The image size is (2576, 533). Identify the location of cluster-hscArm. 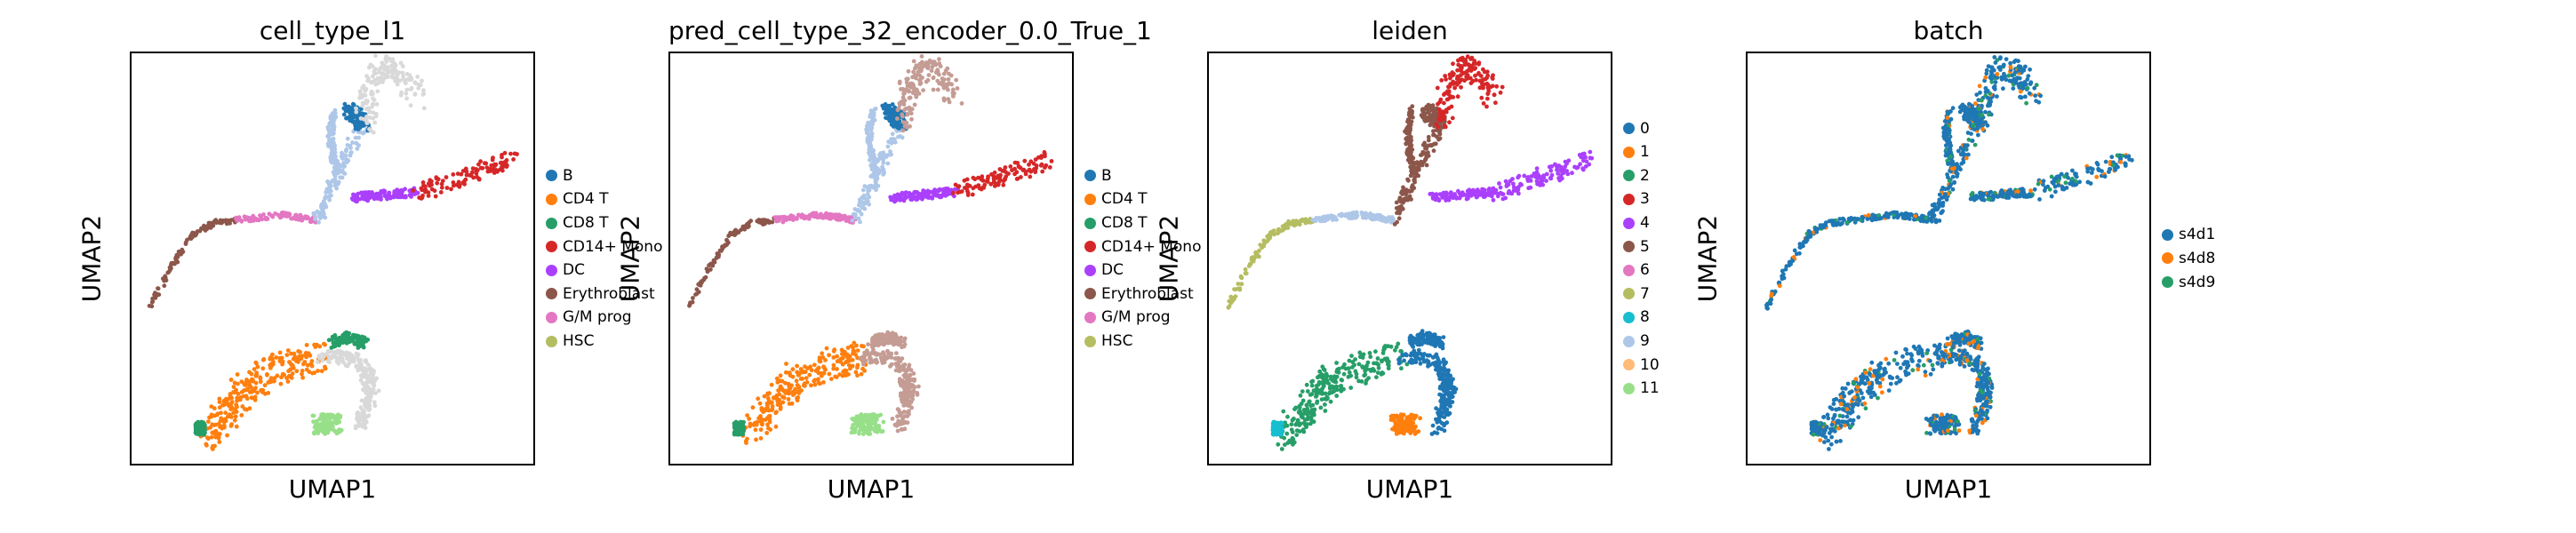
(276, 217).